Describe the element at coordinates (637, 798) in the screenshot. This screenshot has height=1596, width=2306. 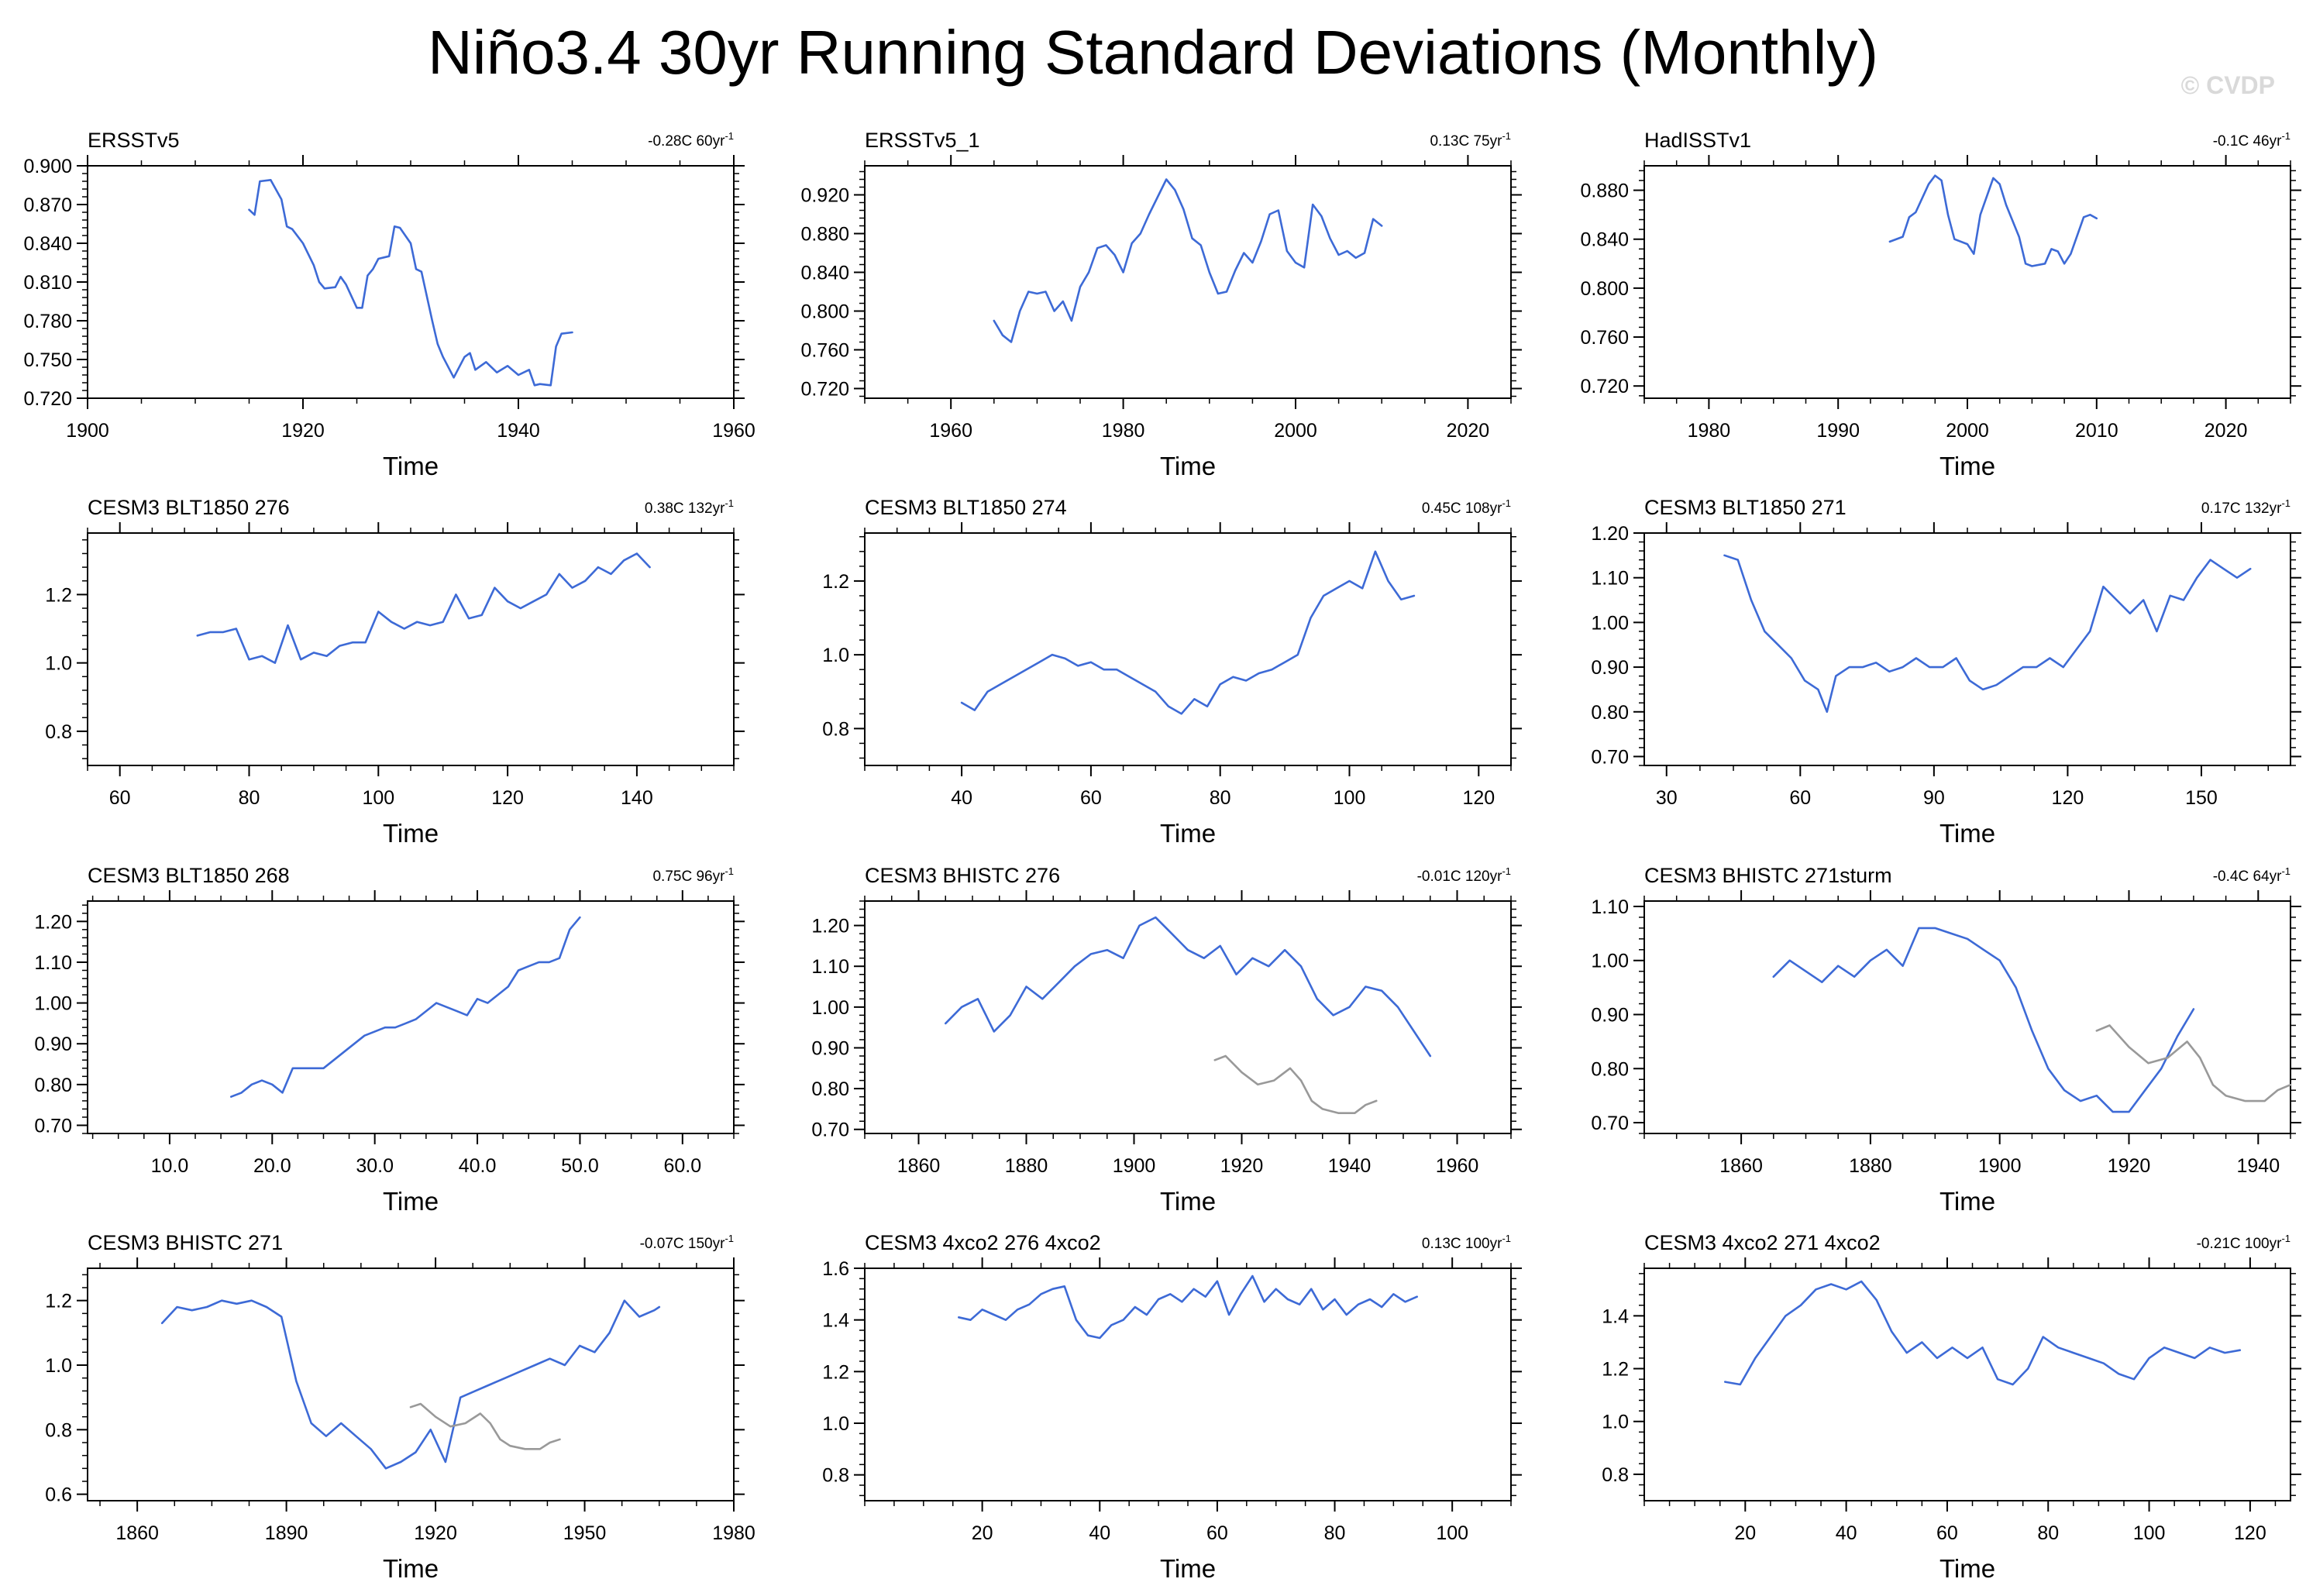
I see `x-tick-label: 140` at that location.